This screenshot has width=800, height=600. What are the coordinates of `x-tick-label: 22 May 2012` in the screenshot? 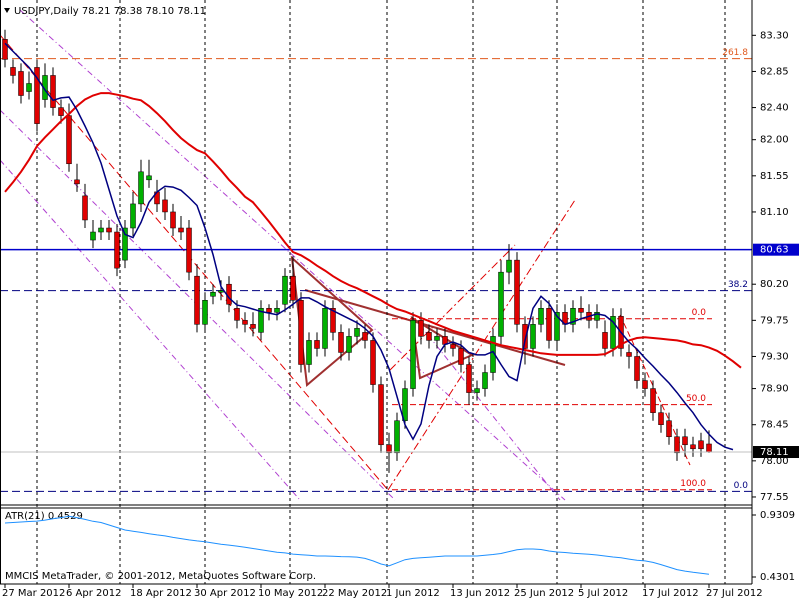 It's located at (354, 593).